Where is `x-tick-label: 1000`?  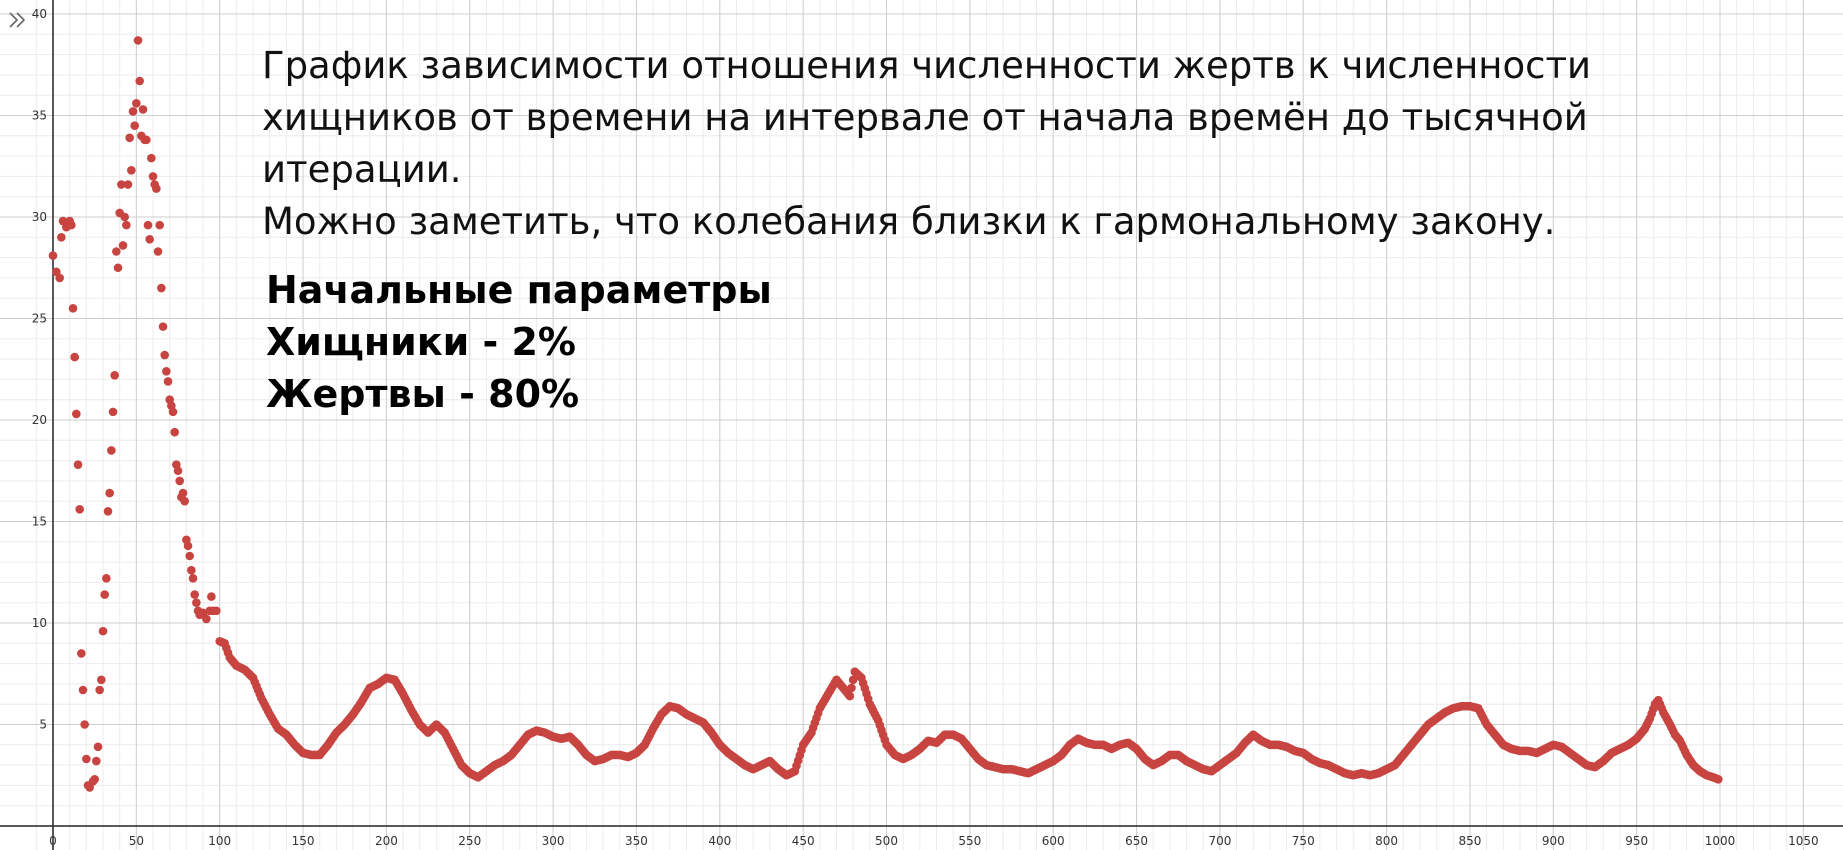 x-tick-label: 1000 is located at coordinates (1720, 841).